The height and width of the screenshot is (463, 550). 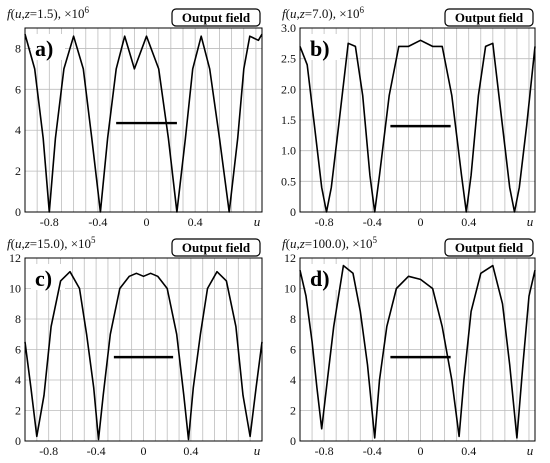 I want to click on y-label-zval: =1.5), ×10, so click(x=57, y=13).